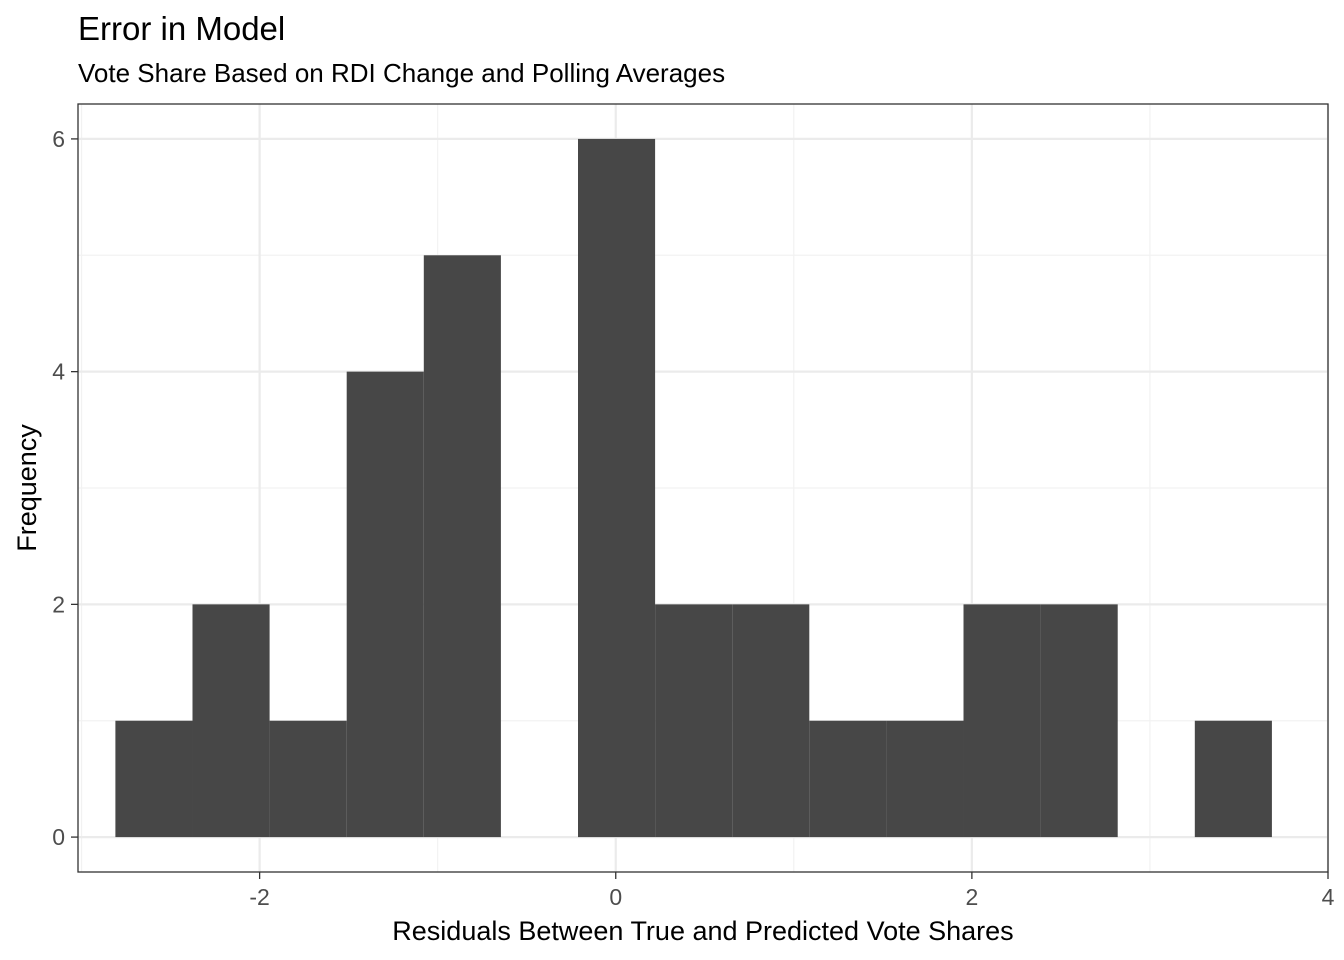 This screenshot has width=1344, height=960. I want to click on x-tick-label: 0, so click(615, 897).